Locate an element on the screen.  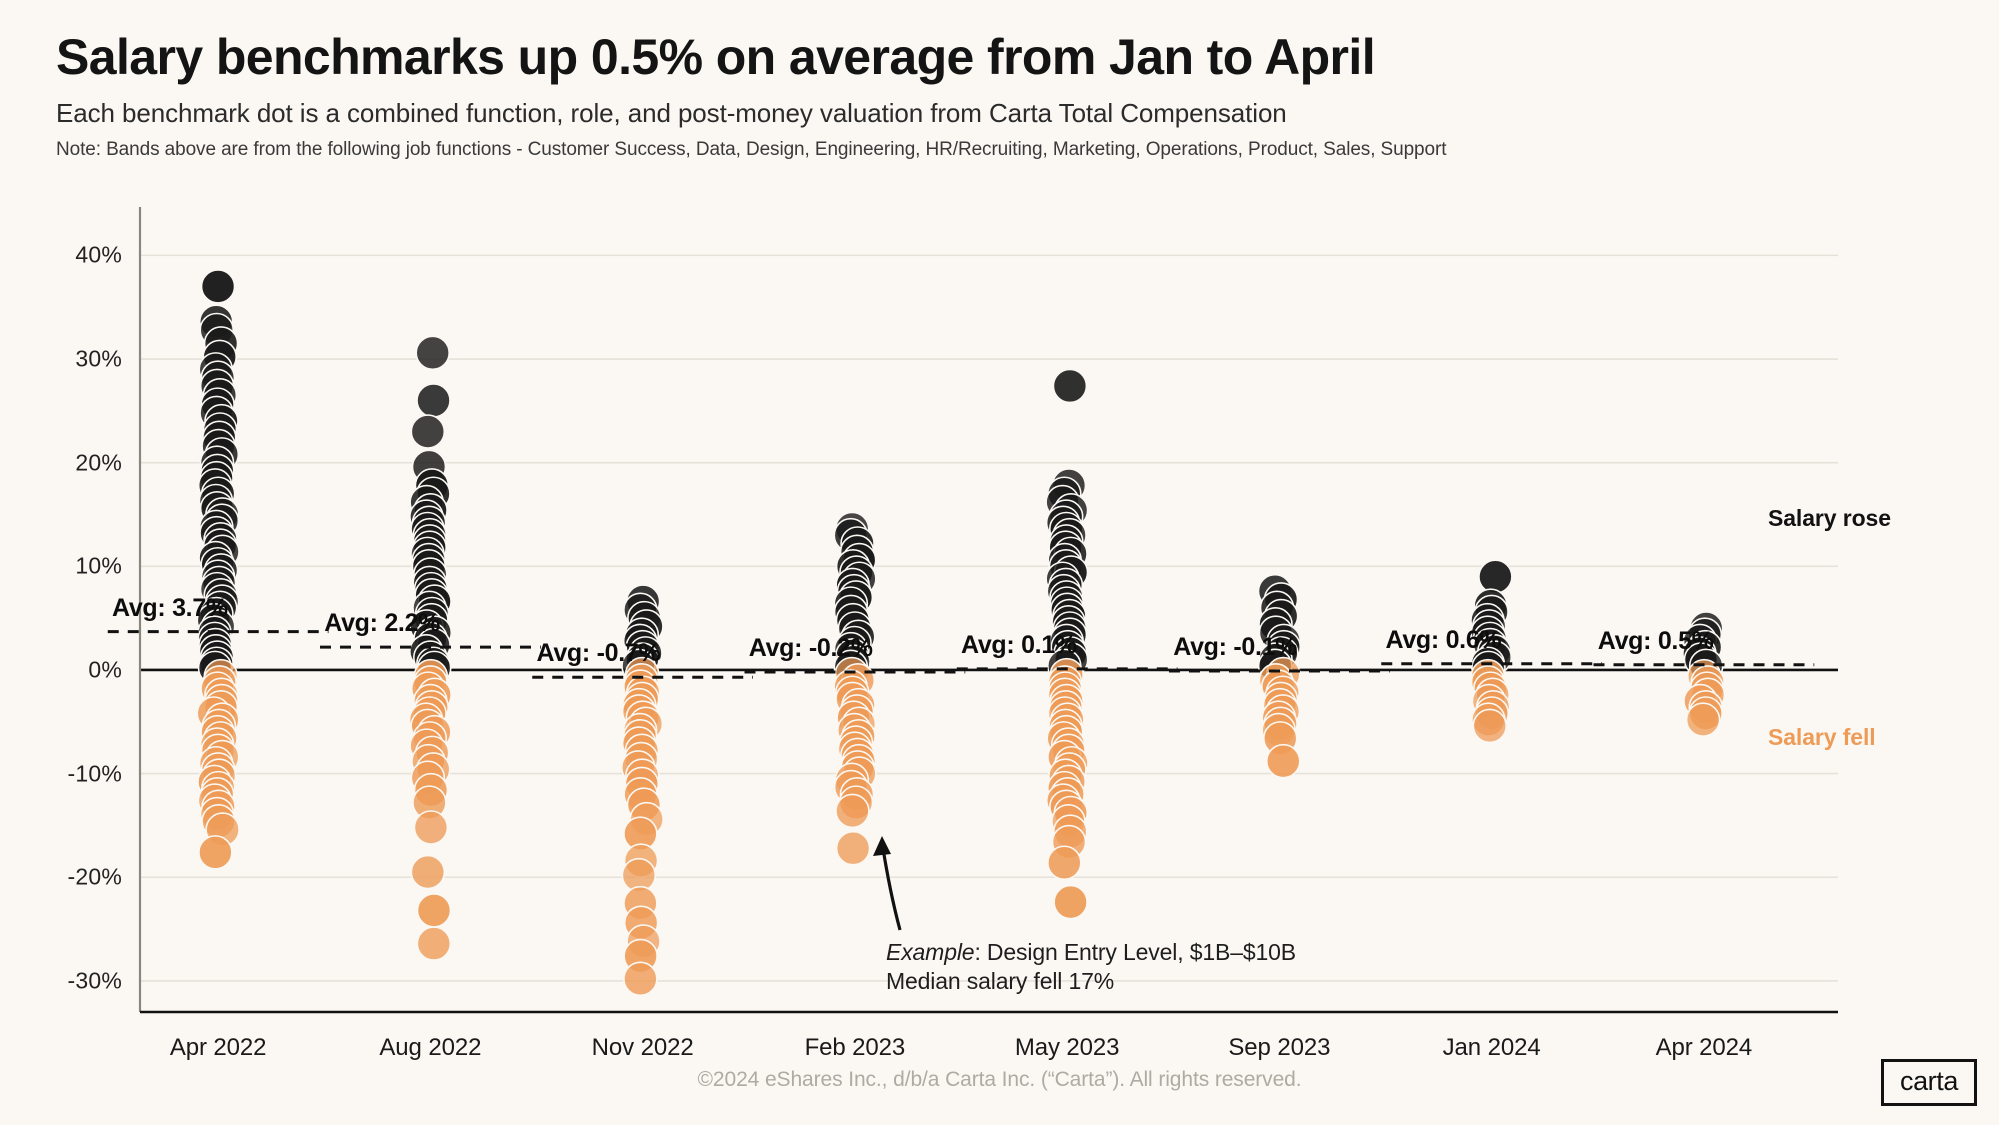
y-axis-tick-label: -20% is located at coordinates (94, 876).